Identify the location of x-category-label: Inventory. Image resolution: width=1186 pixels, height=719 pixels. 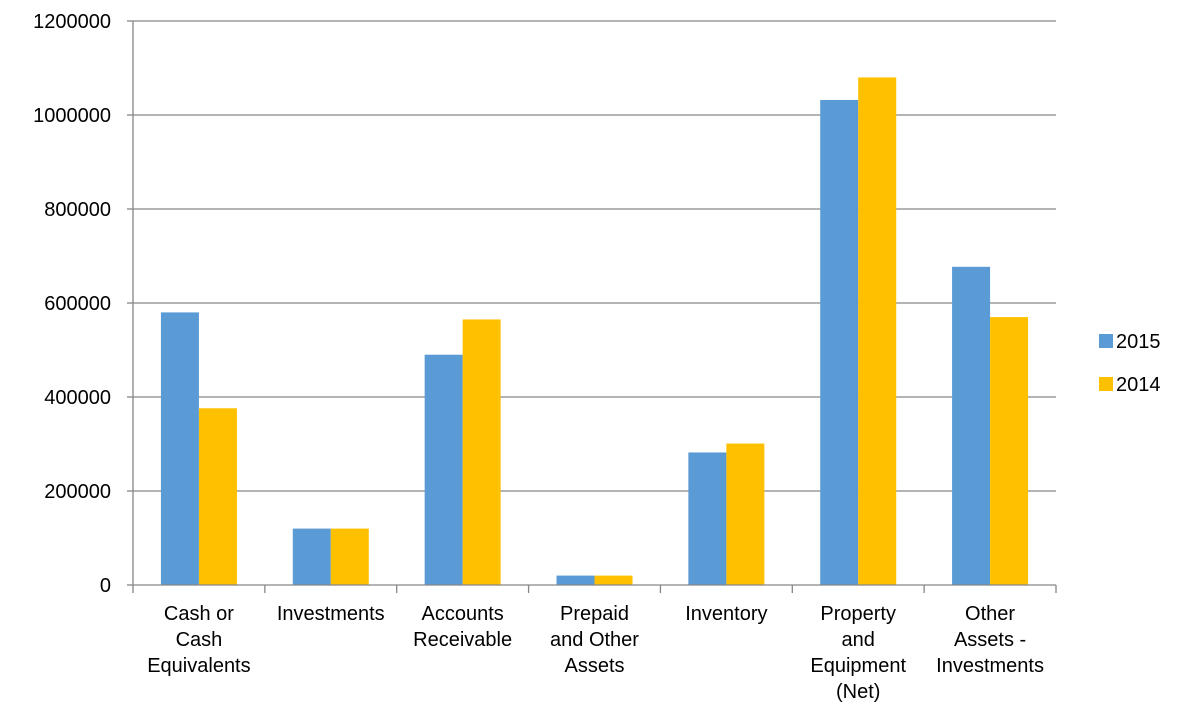
(726, 614).